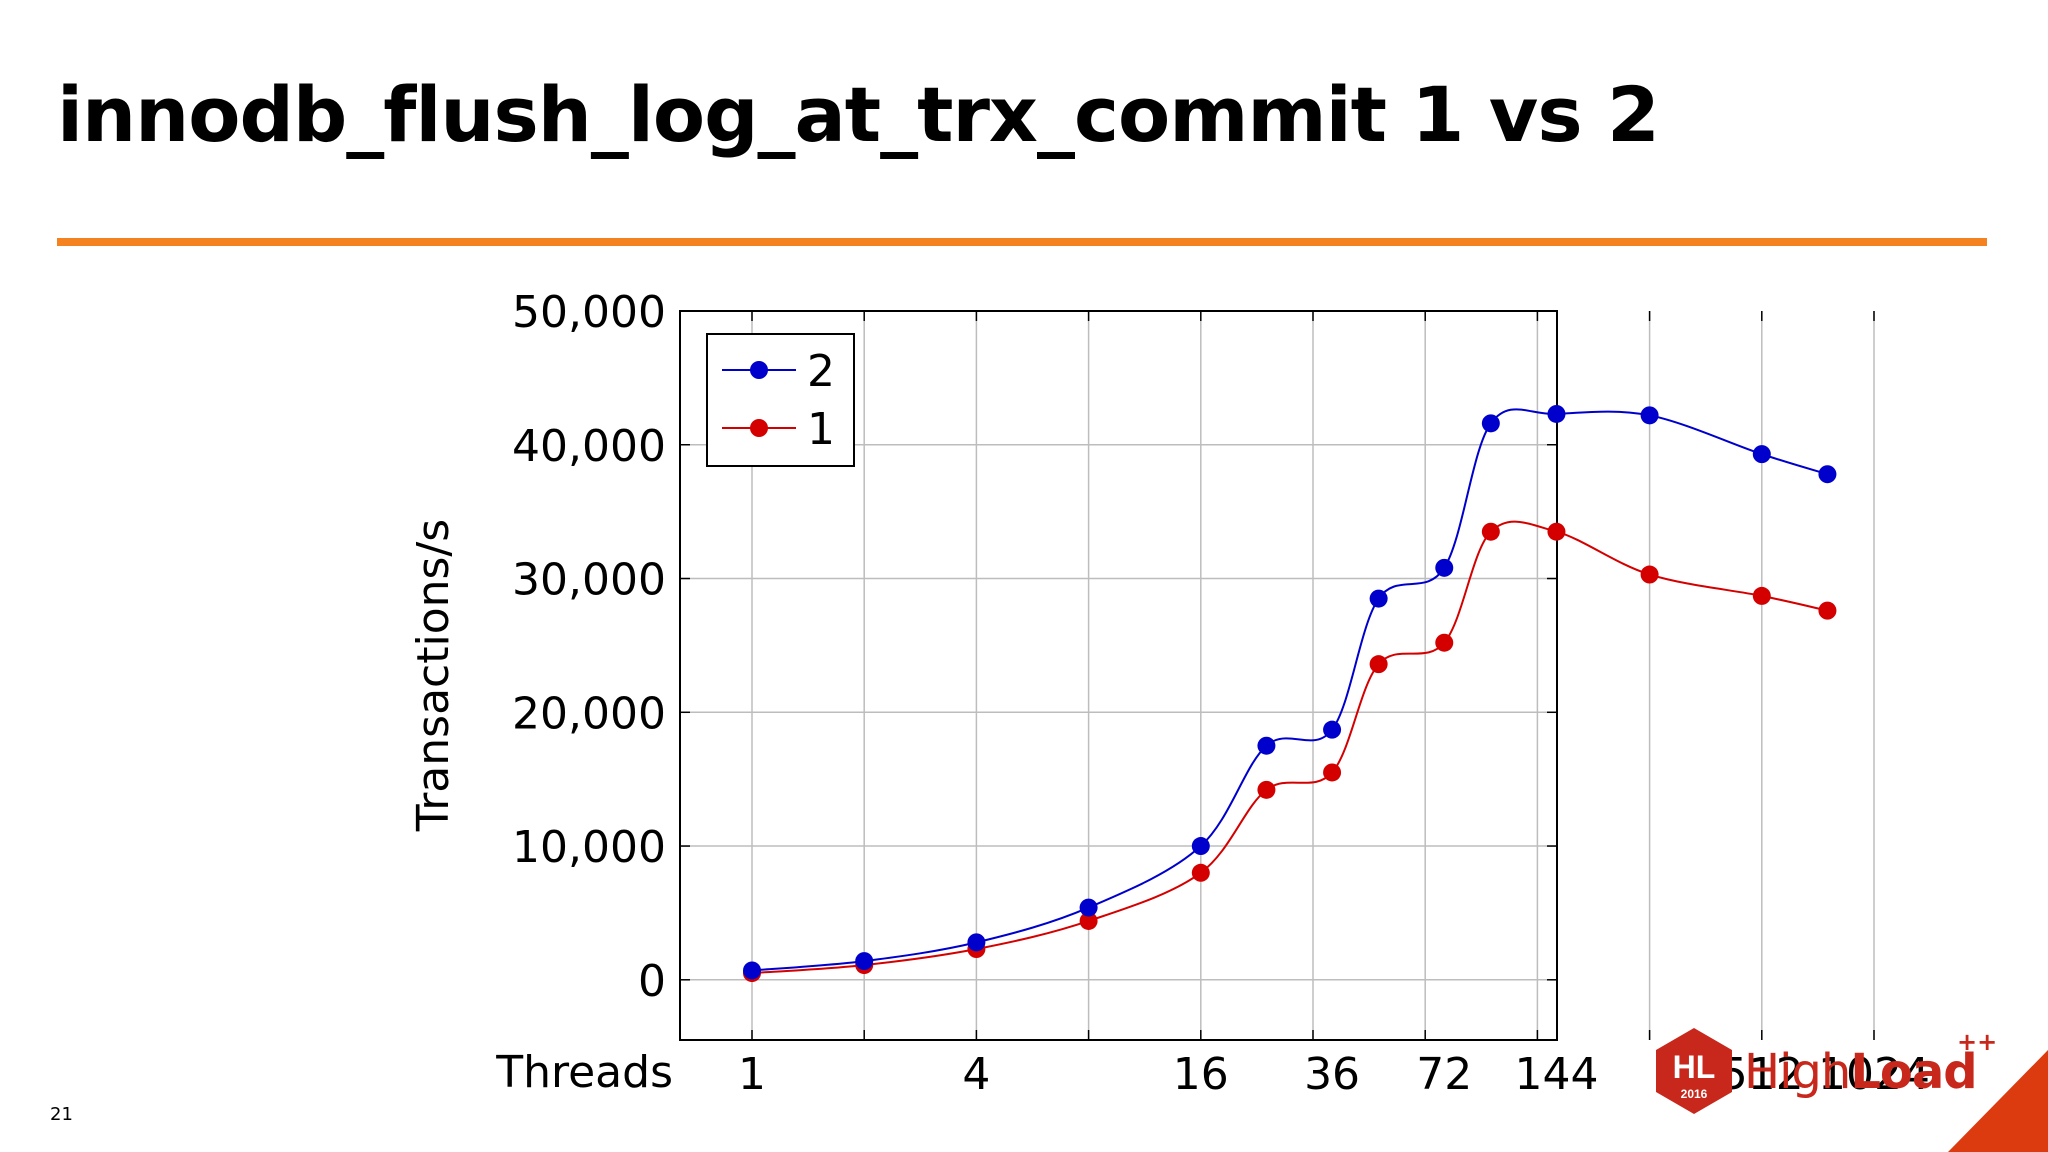 The image size is (2048, 1152). What do you see at coordinates (1332, 1074) in the screenshot?
I see `x-tick-label: 36` at bounding box center [1332, 1074].